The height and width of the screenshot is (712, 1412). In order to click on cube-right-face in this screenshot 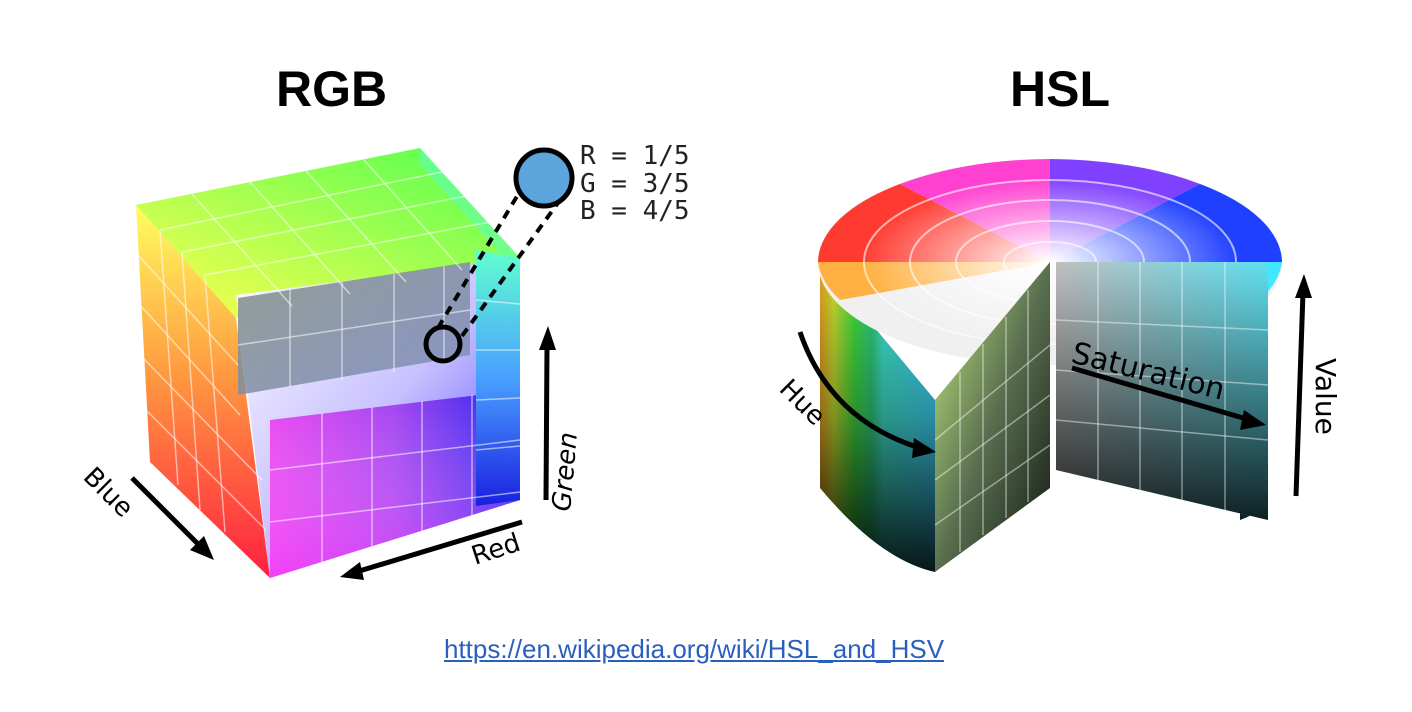, I will do `click(498, 378)`.